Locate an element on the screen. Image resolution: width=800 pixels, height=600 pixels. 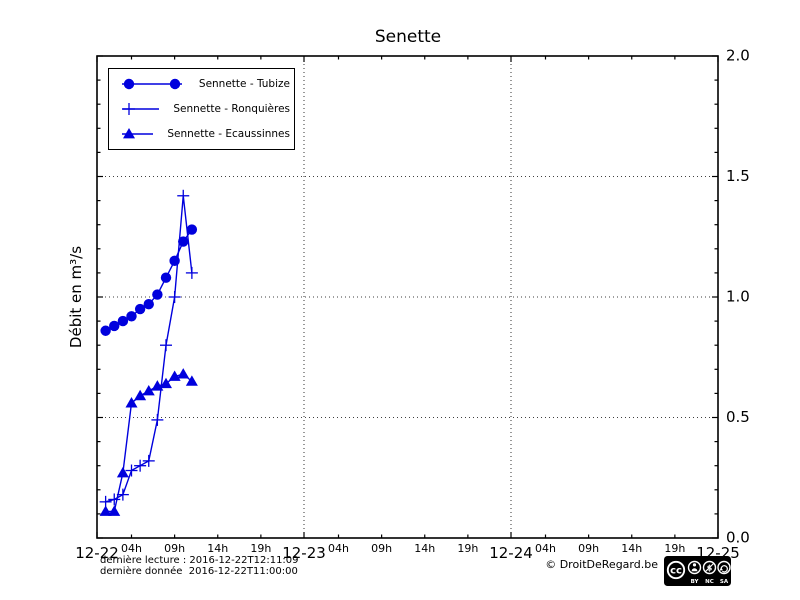
y-tick-label: 1.5 is located at coordinates (738, 176).